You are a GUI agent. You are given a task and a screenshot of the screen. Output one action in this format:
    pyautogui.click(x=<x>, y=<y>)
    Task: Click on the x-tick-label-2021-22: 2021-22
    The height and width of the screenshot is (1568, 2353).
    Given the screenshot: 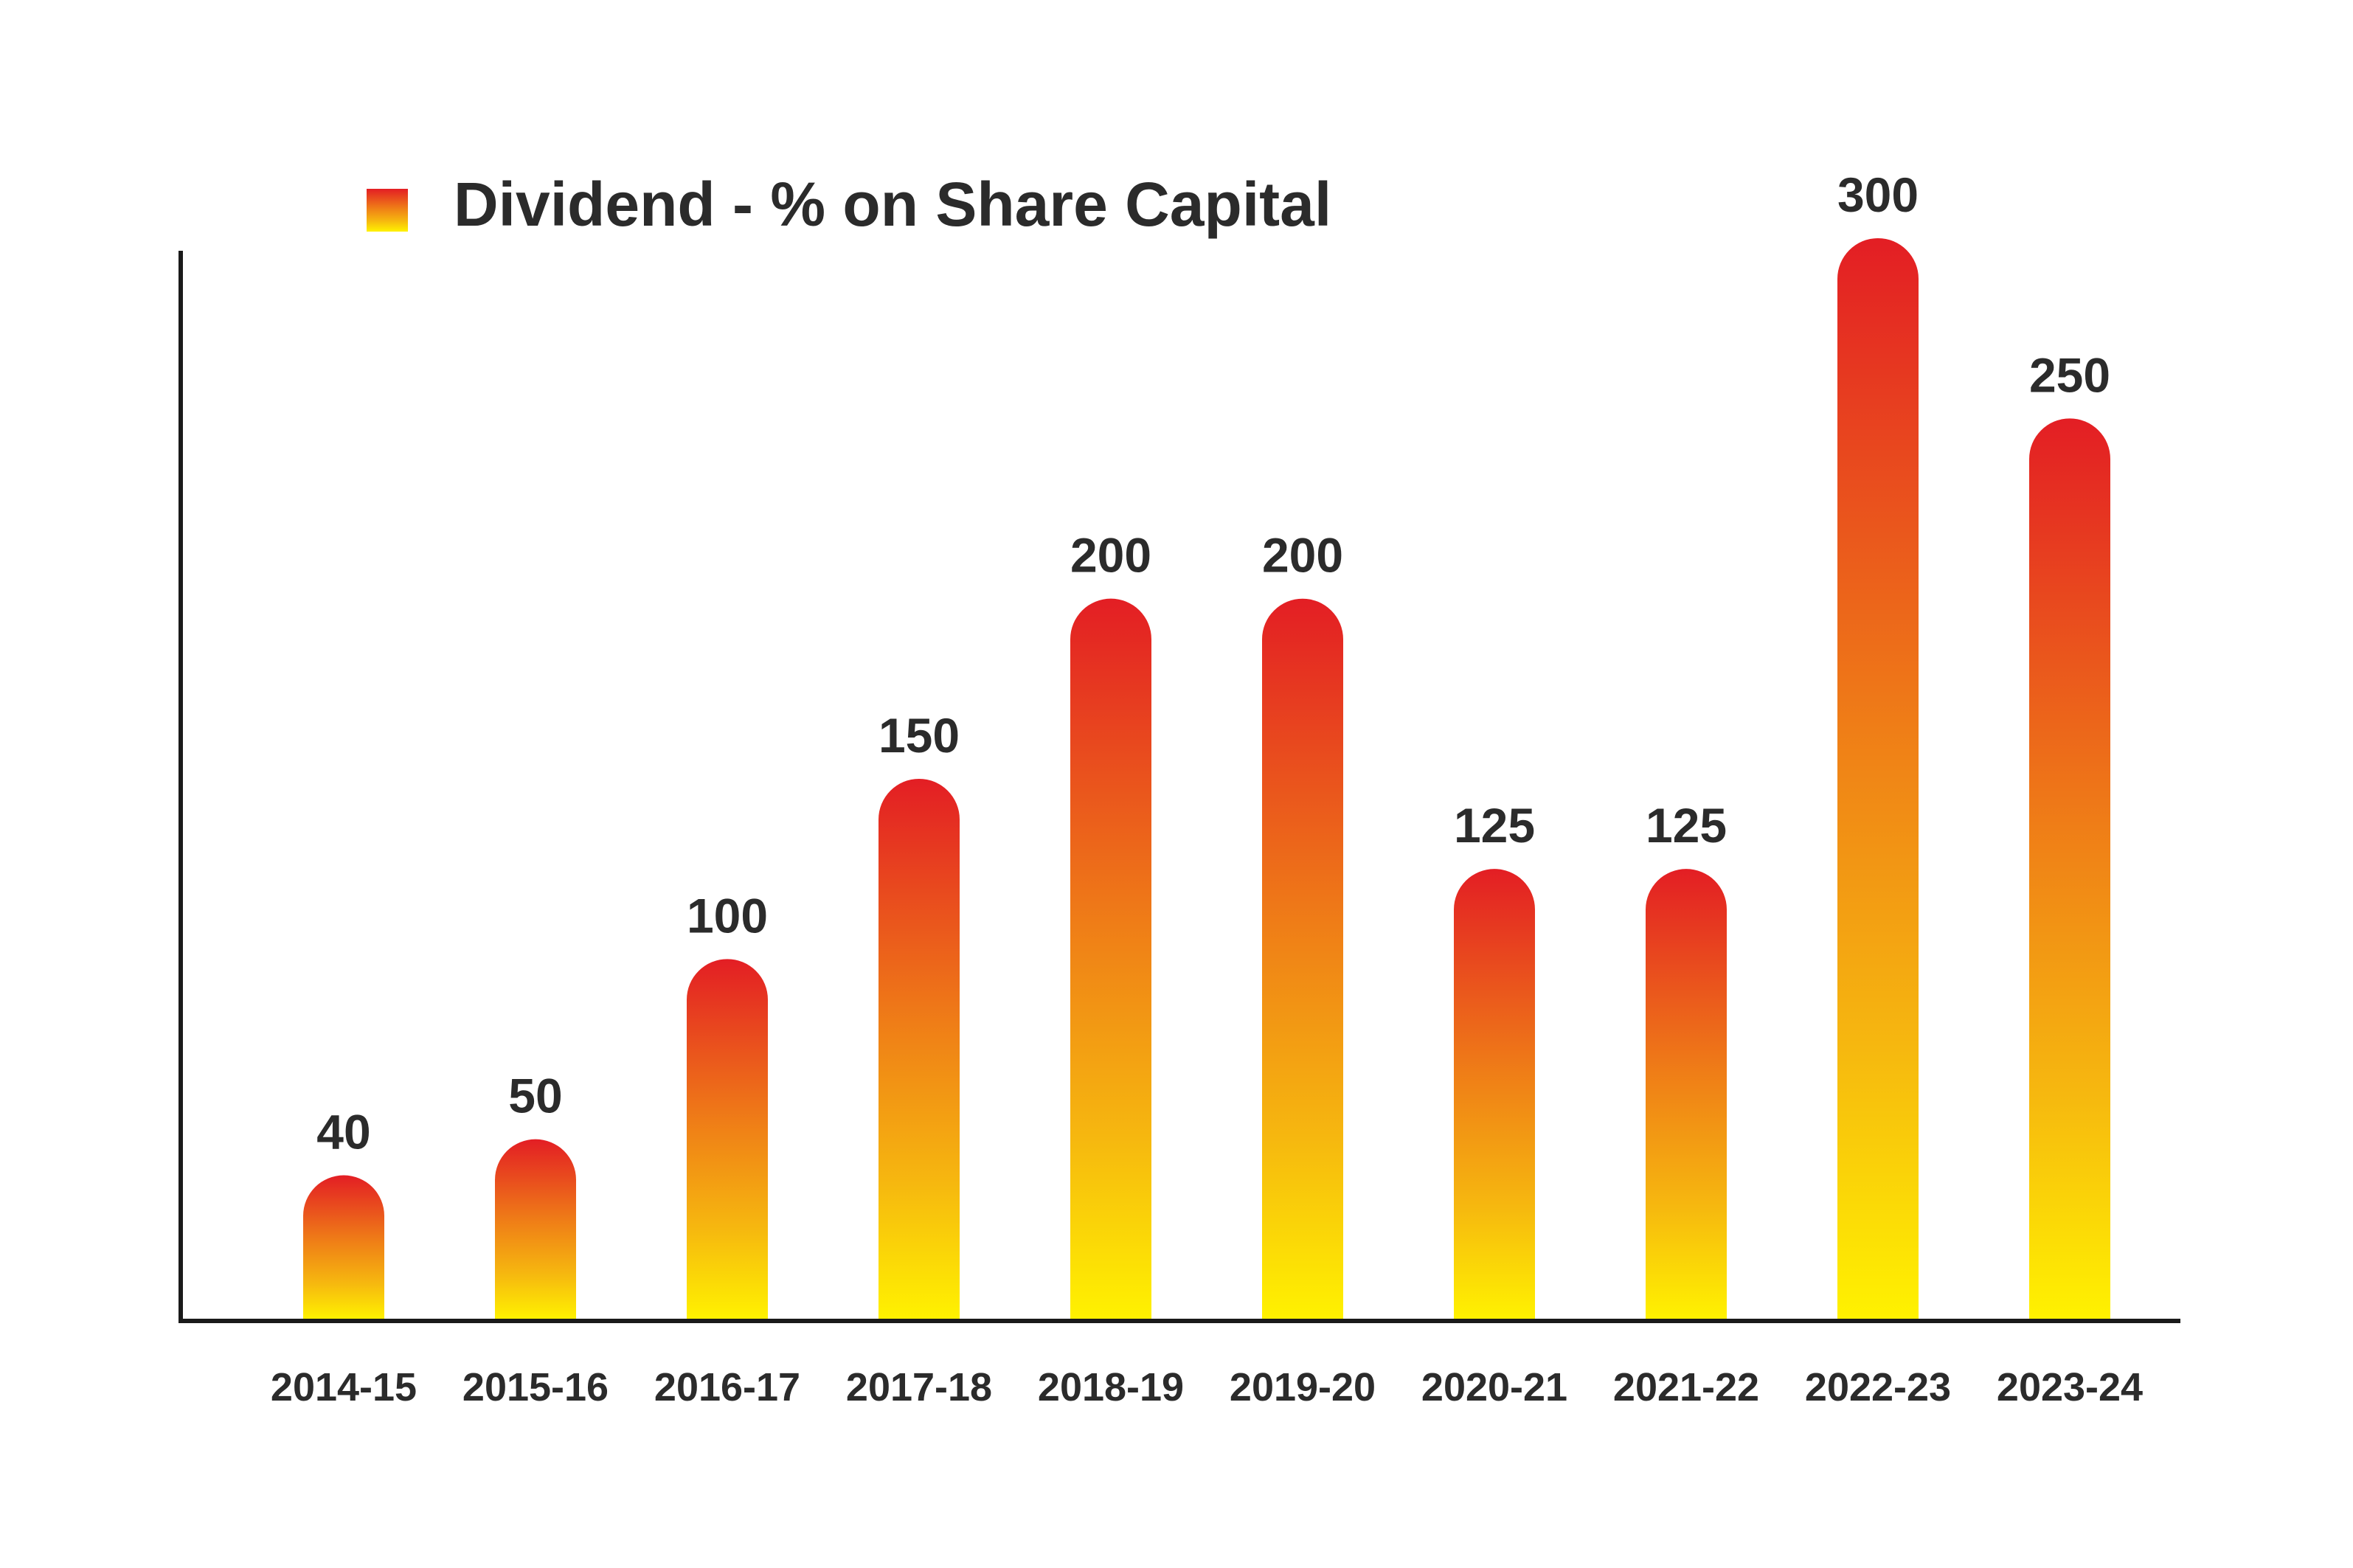 What is the action you would take?
    pyautogui.click(x=1686, y=1387)
    